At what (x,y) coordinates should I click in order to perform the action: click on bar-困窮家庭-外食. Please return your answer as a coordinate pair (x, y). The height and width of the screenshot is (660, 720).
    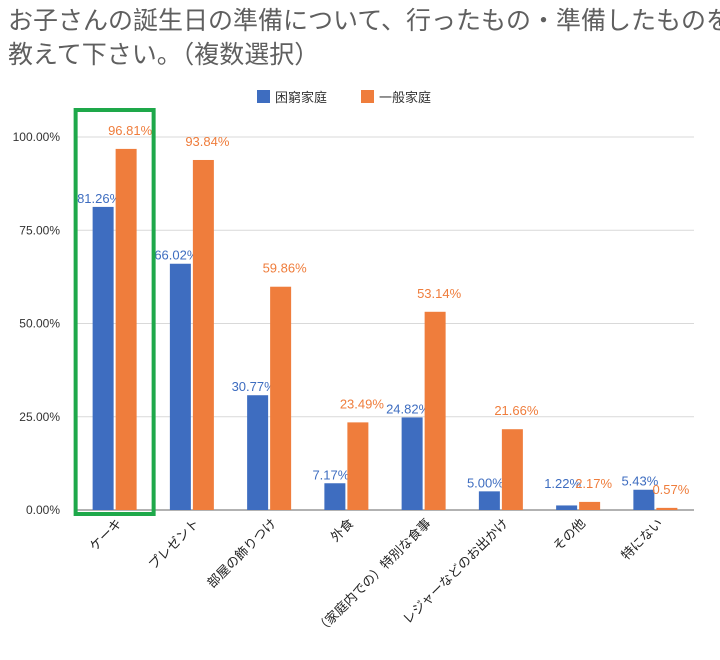
    Looking at the image, I should click on (335, 496).